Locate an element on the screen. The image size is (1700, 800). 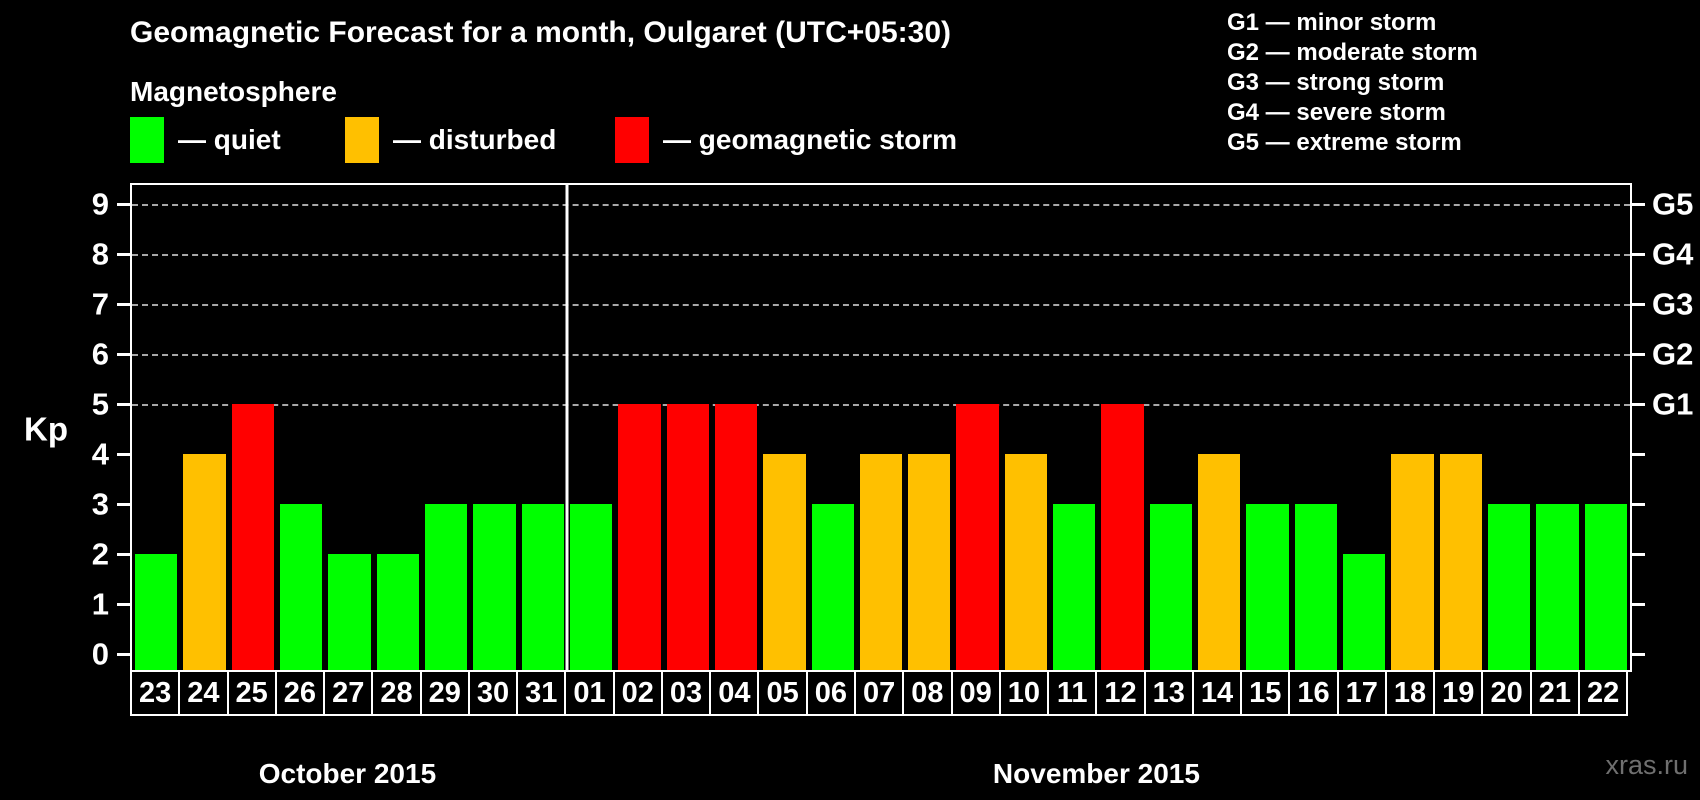
magnetosphere-heading: Magnetosphere is located at coordinates (233, 91).